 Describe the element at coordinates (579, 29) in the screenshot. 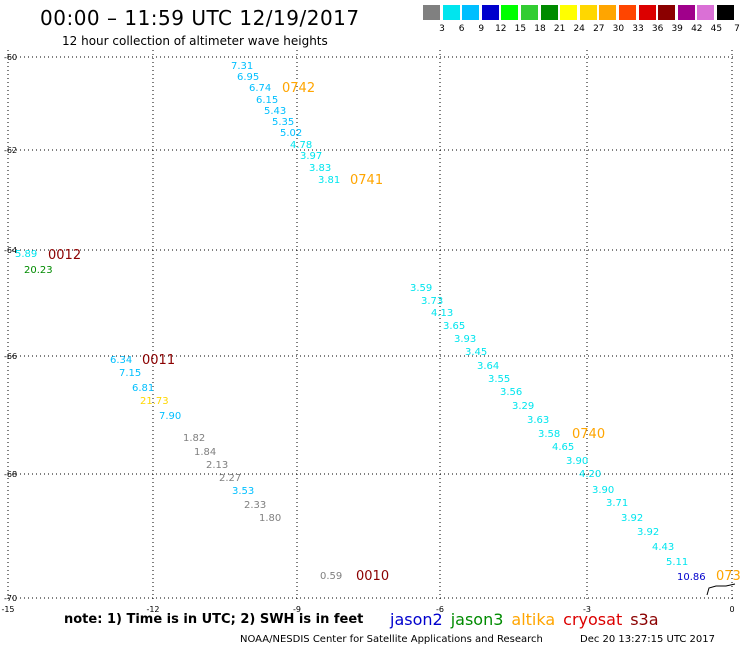

I see `color-scale-label: 24` at that location.